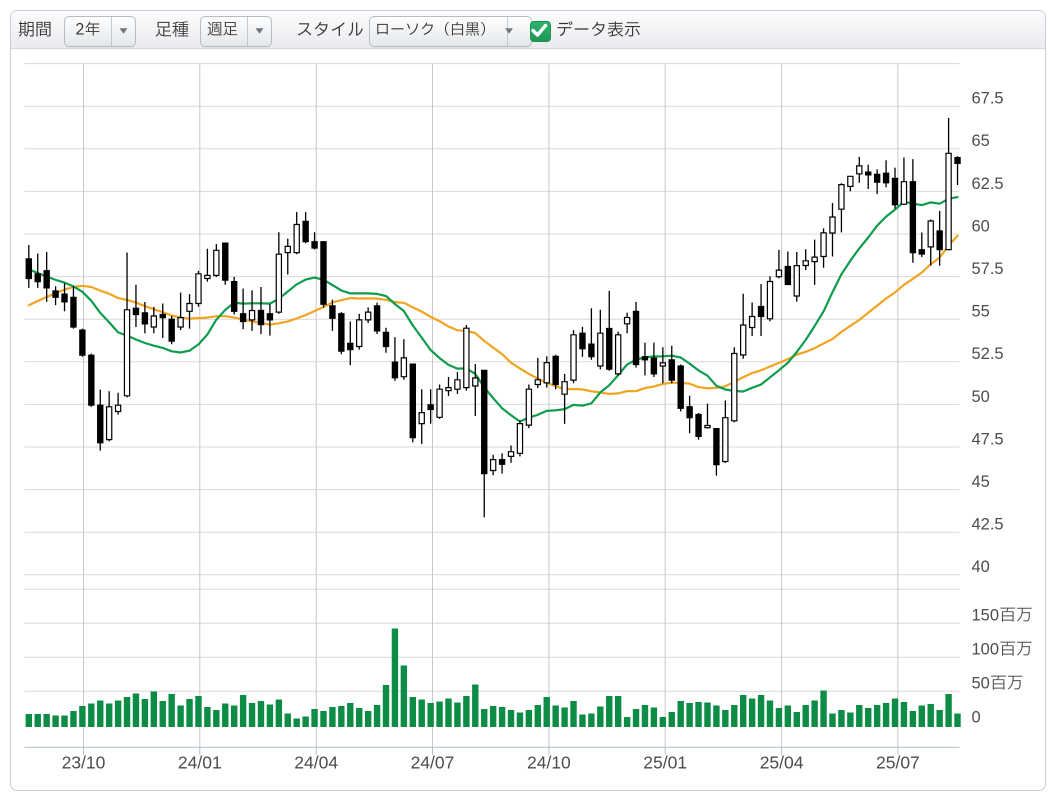 This screenshot has height=799, width=1053. What do you see at coordinates (981, 141) in the screenshot?
I see `svg-text: 65` at bounding box center [981, 141].